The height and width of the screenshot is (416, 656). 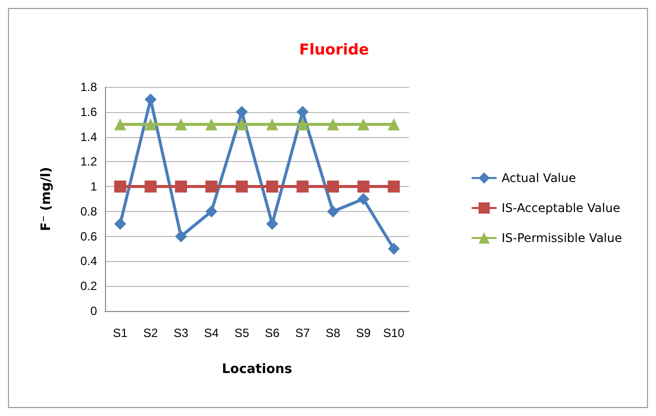 What do you see at coordinates (302, 333) in the screenshot?
I see `x-tick-label: S7` at bounding box center [302, 333].